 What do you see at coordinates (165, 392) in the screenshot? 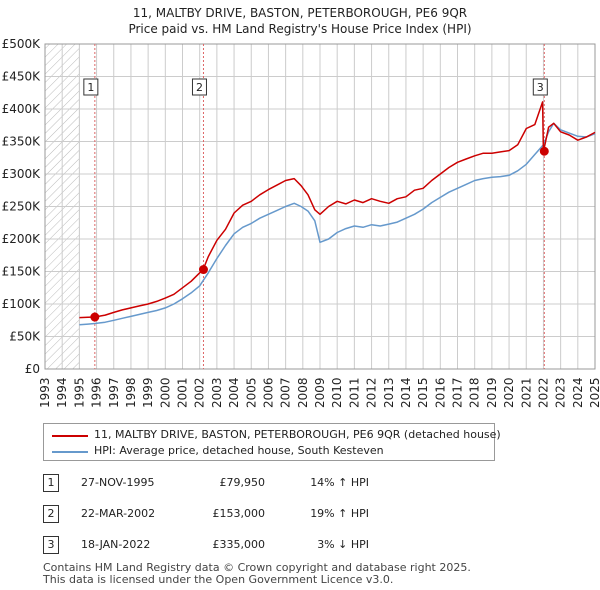
I see `x-tick-label: 2000` at bounding box center [165, 392].